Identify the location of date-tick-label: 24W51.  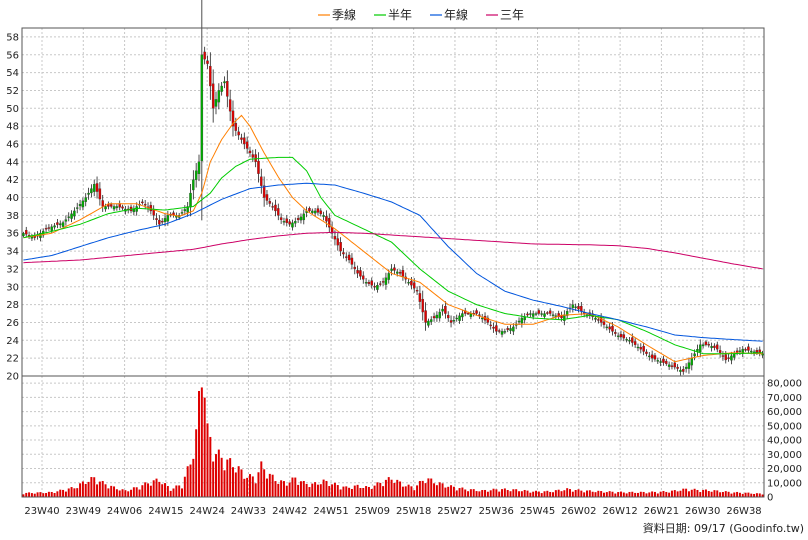
(330, 511).